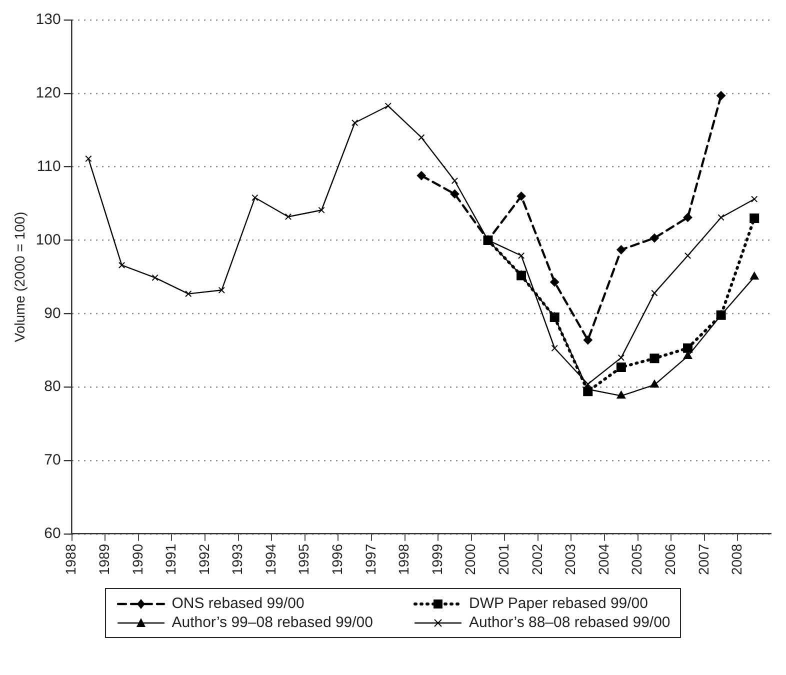  What do you see at coordinates (670, 560) in the screenshot?
I see `x-tick-label: 2006` at bounding box center [670, 560].